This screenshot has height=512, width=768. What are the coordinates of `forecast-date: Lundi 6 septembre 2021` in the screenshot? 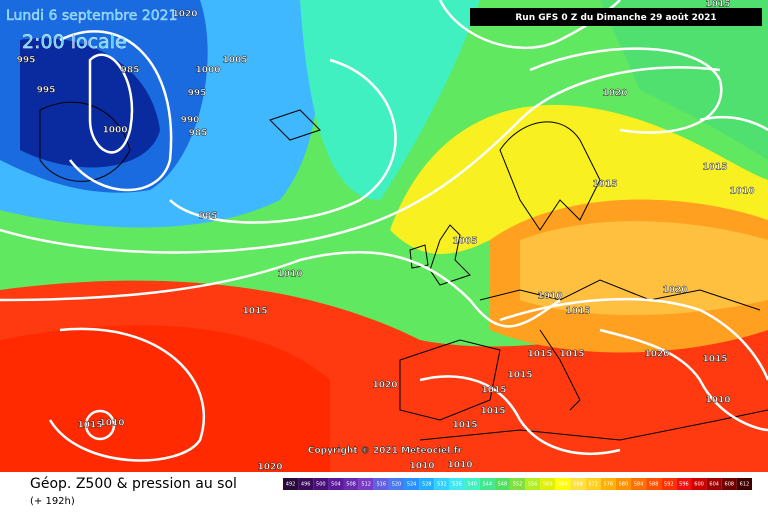 It's located at (91, 16).